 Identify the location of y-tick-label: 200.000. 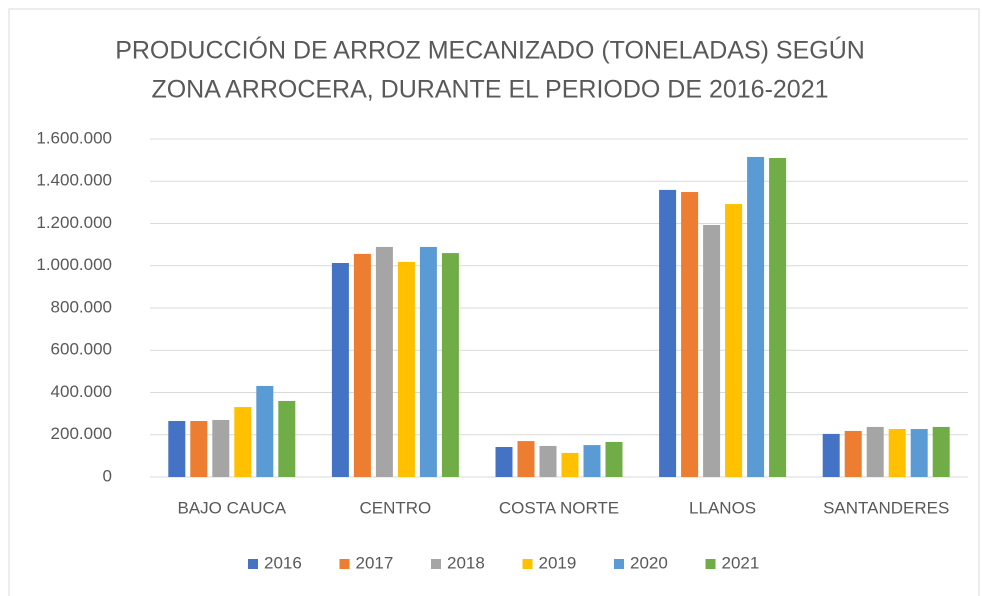
(81, 433).